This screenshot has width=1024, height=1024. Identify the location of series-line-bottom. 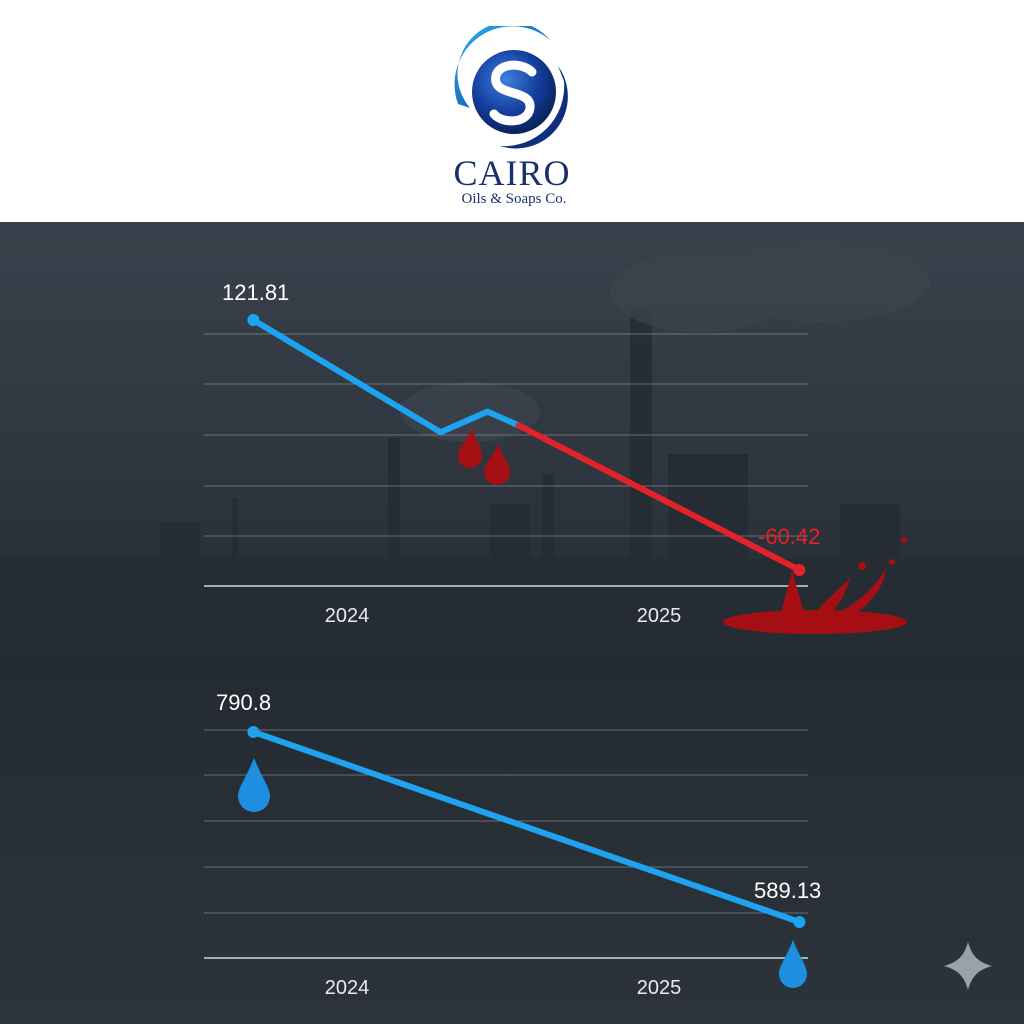
(526, 827).